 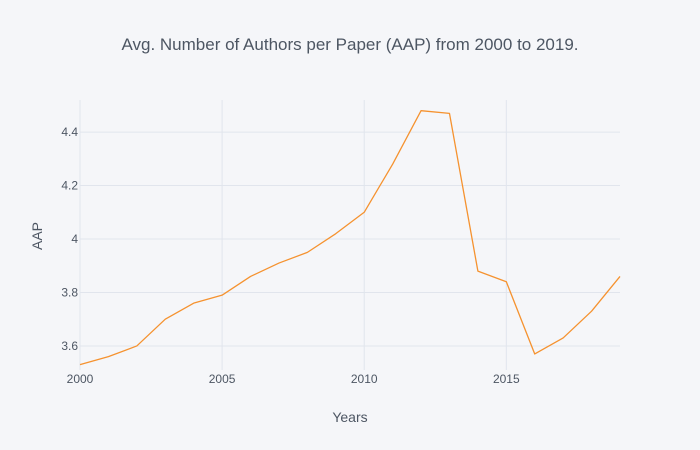 What do you see at coordinates (80, 379) in the screenshot?
I see `x-tick-label: 2000` at bounding box center [80, 379].